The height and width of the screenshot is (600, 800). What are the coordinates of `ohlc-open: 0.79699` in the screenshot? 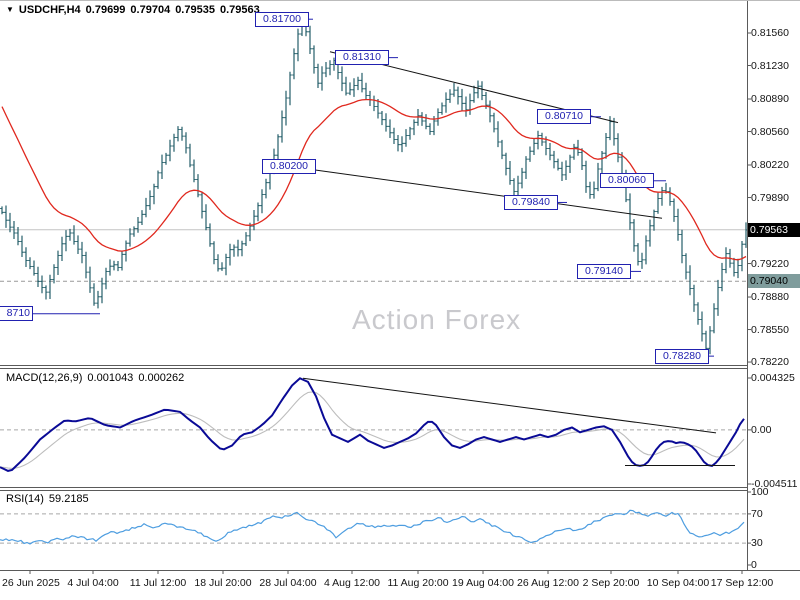 It's located at (105, 10).